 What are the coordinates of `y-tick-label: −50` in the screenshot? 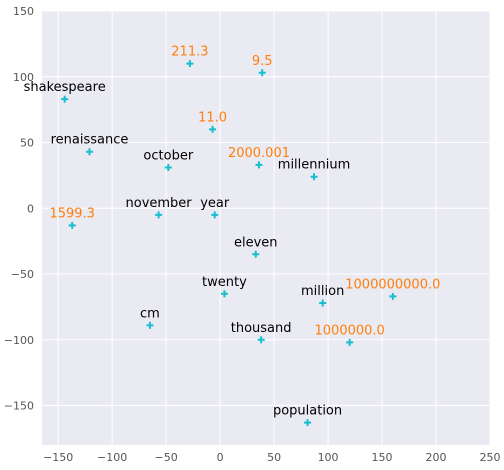 It's located at (22, 274).